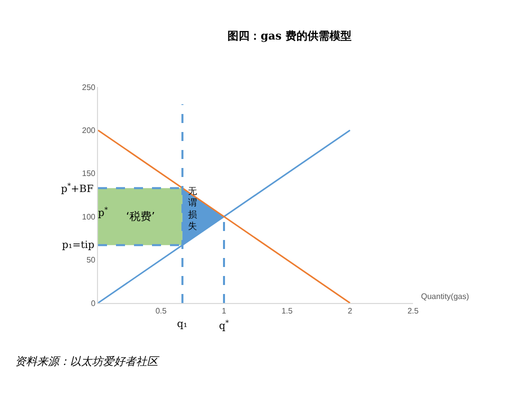  What do you see at coordinates (224, 311) in the screenshot?
I see `x-tick-label: 1` at bounding box center [224, 311].